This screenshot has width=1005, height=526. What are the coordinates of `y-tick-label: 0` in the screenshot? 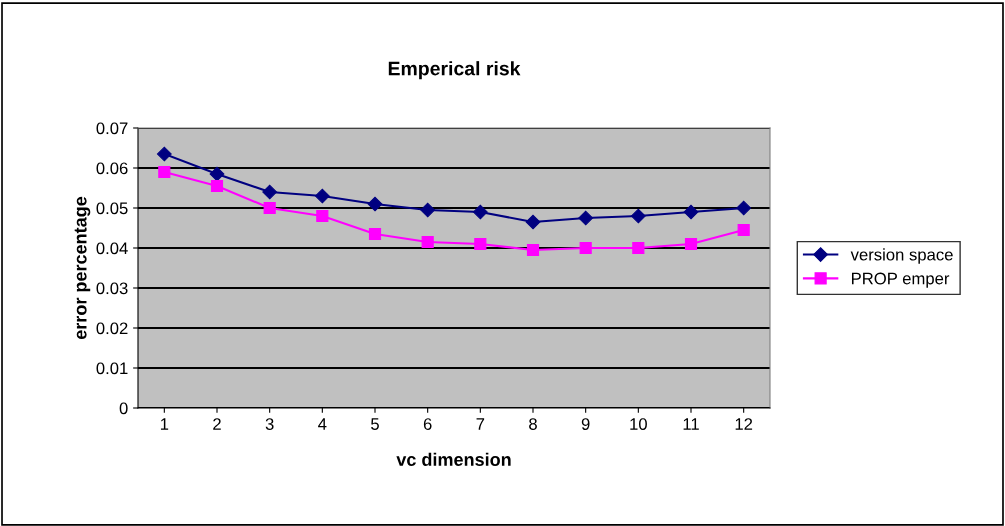 It's located at (123, 408).